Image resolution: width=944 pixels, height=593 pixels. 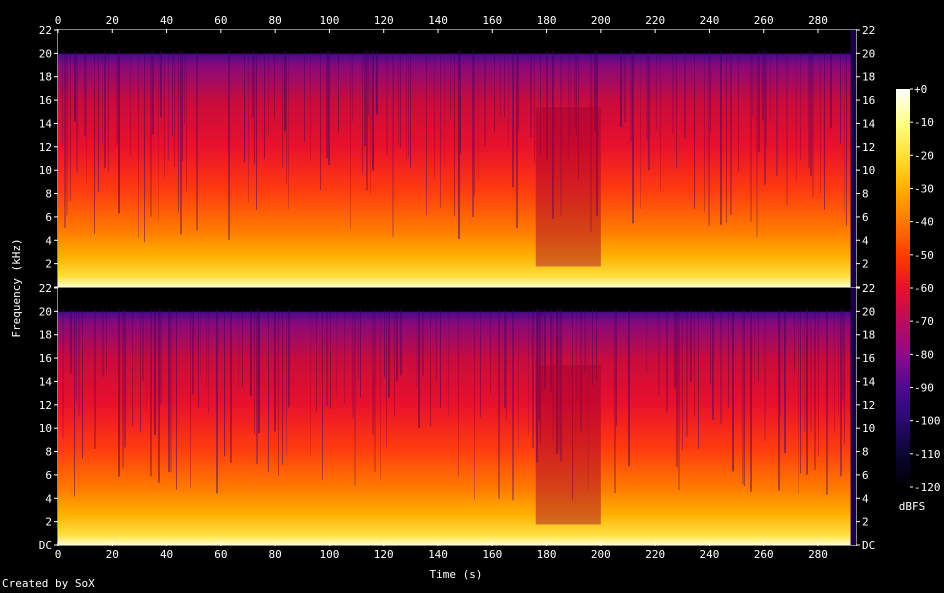 I want to click on colorbar-tick-label: -120, so click(x=927, y=487).